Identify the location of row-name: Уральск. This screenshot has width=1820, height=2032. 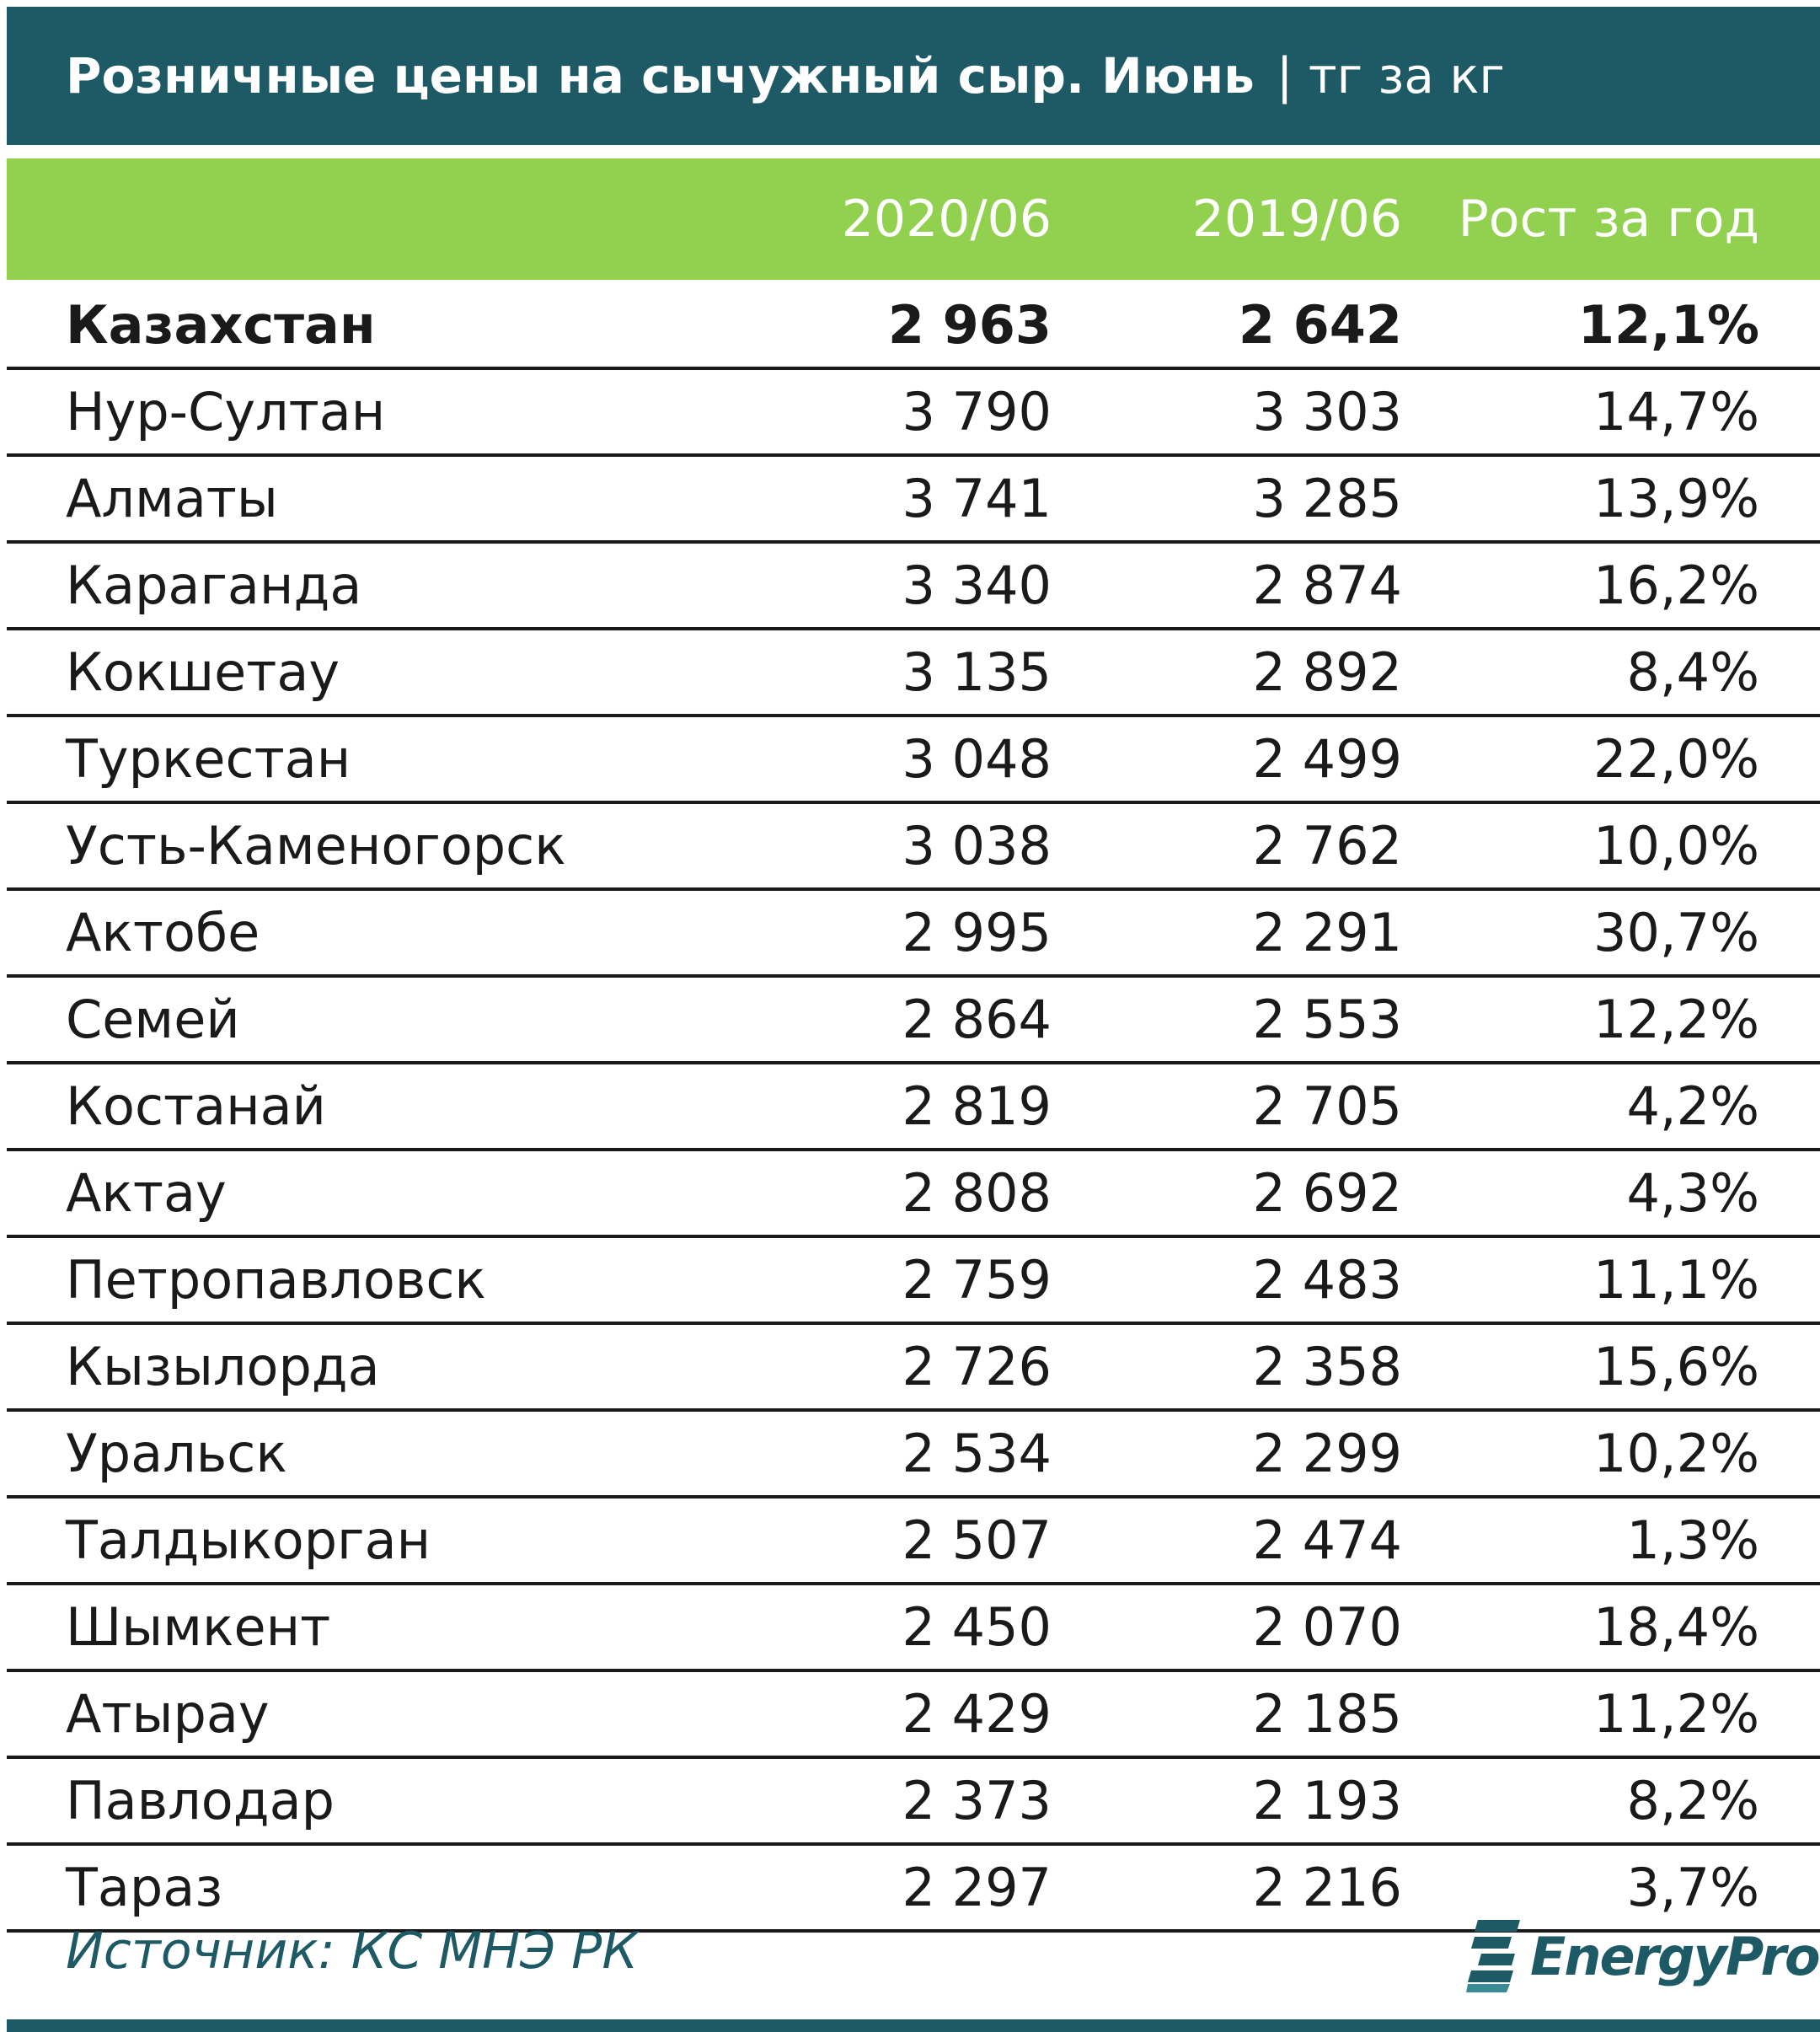
(176, 1453).